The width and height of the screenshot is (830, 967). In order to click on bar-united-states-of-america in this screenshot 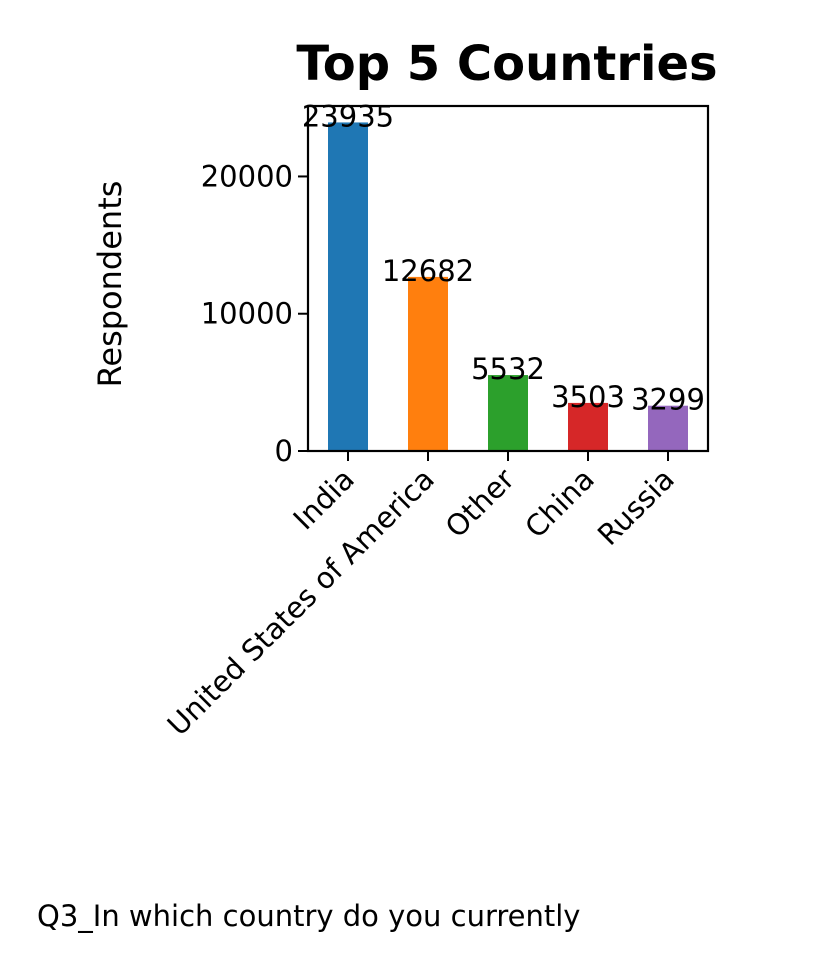, I will do `click(428, 363)`.